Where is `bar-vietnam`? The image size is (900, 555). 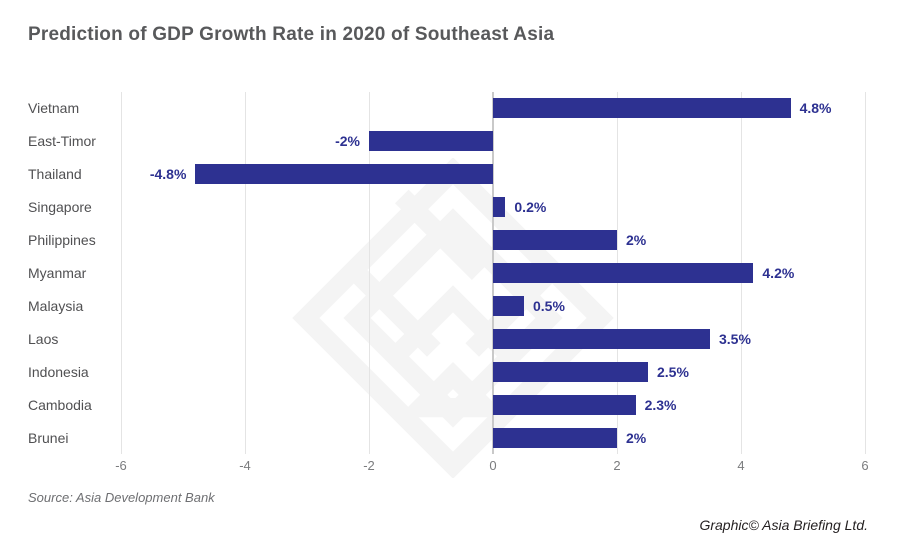
bar-vietnam is located at coordinates (642, 108).